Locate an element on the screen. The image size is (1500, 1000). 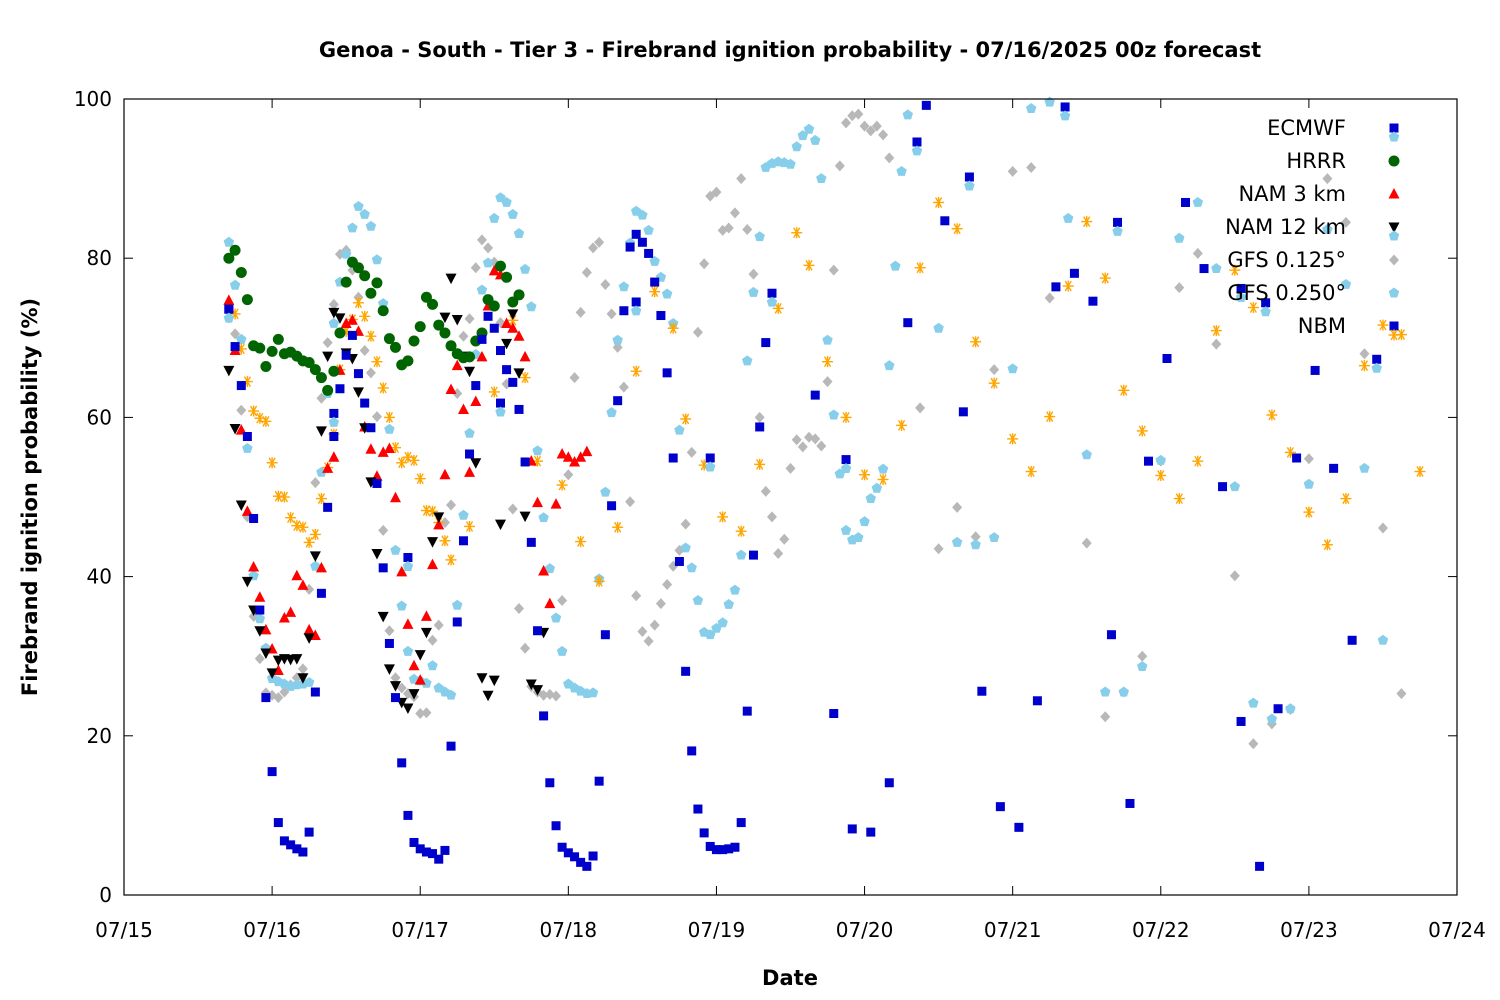
x-tick-label: 07/19 is located at coordinates (717, 930).